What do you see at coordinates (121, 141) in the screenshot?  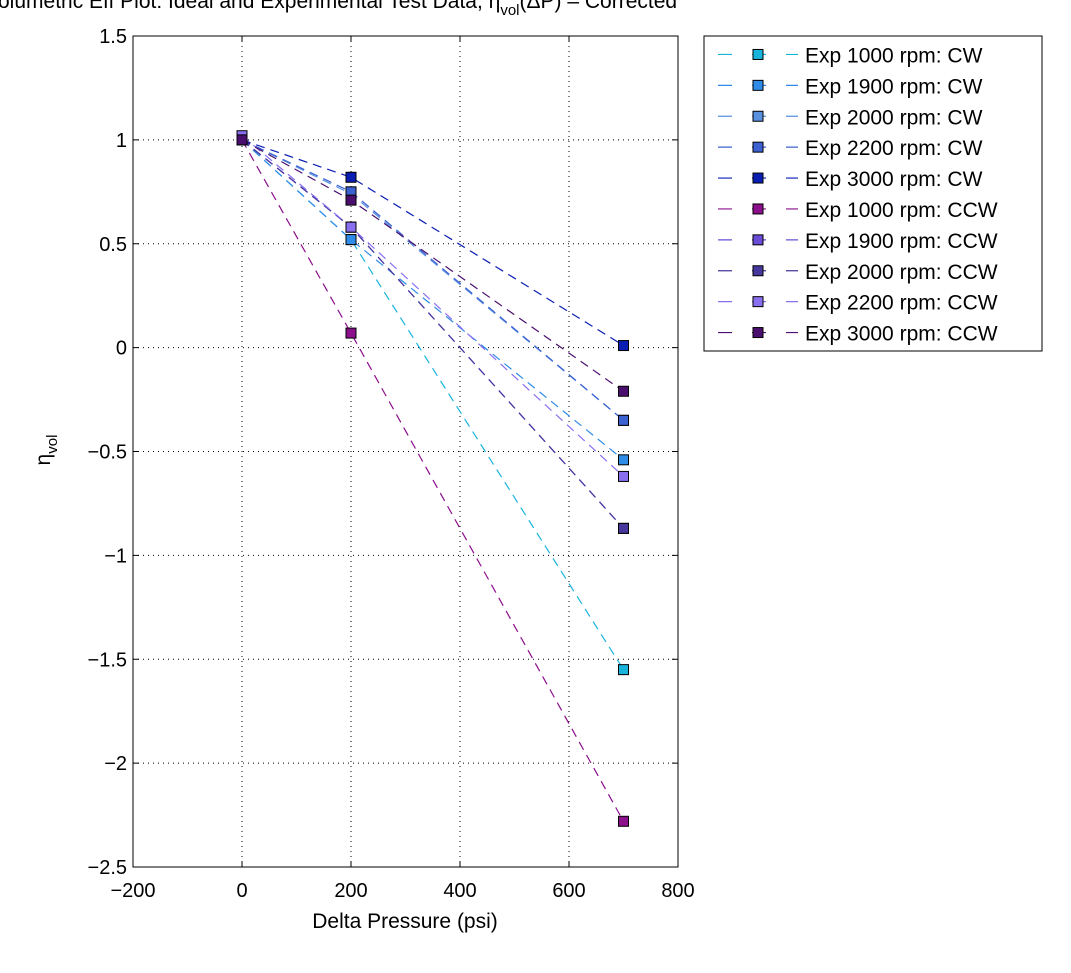 I see `y-tick-label: 1` at bounding box center [121, 141].